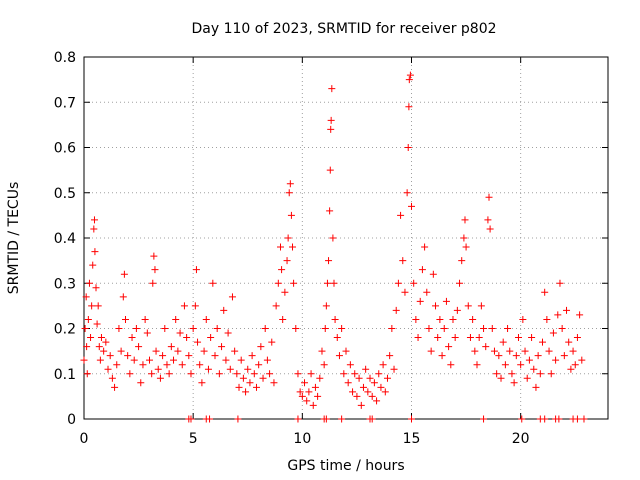  What do you see at coordinates (412, 439) in the screenshot?
I see `x-tick-label: 15` at bounding box center [412, 439].